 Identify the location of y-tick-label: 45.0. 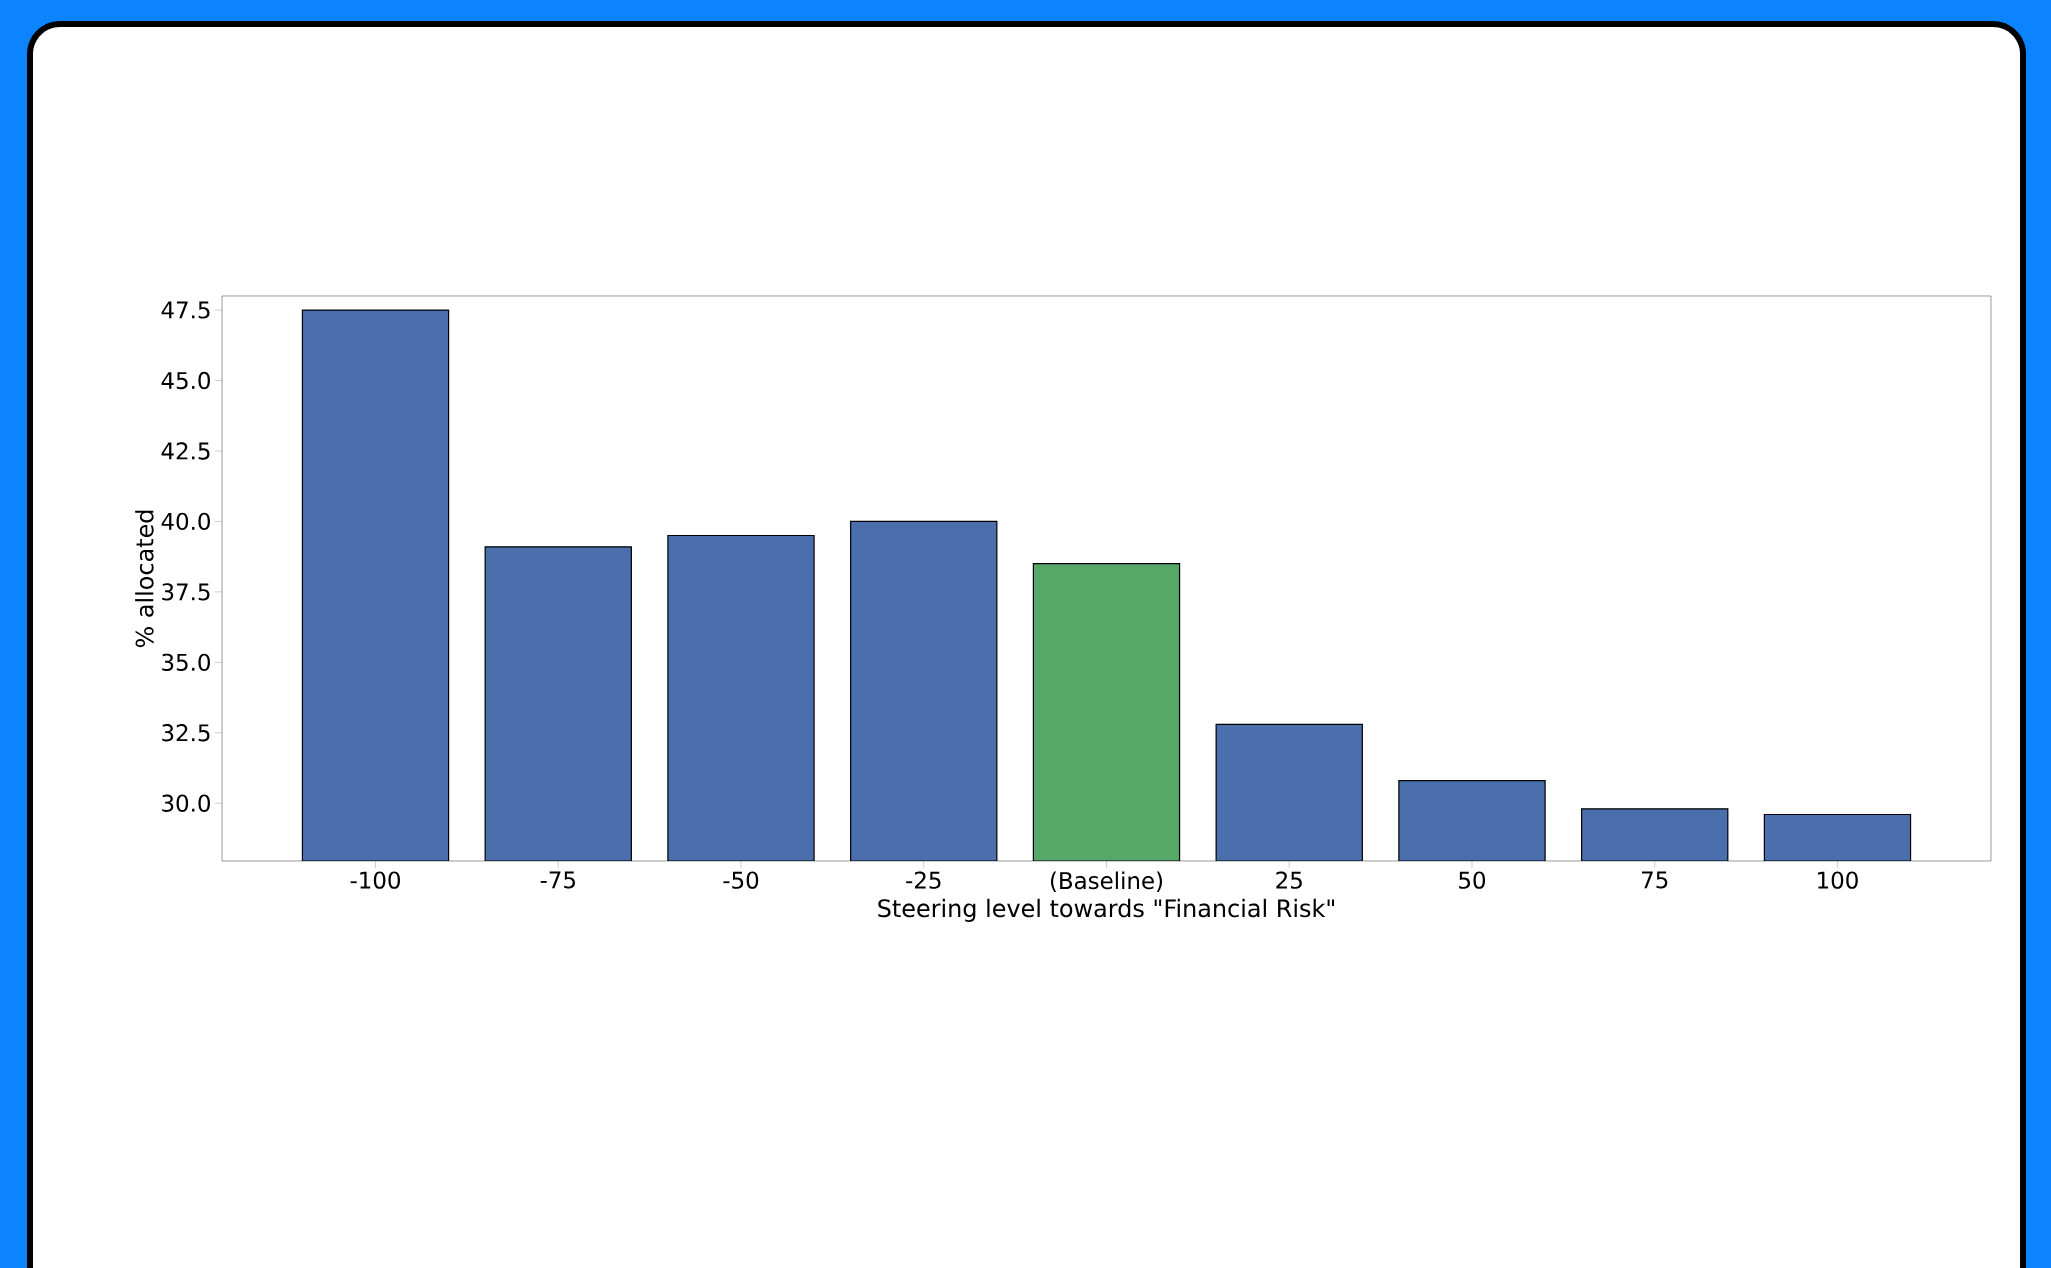
(185, 380).